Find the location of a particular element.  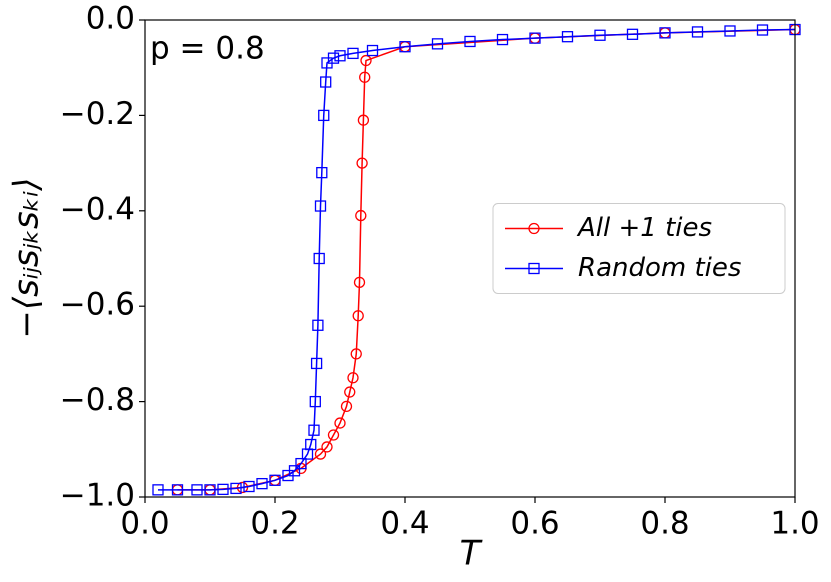

legend-box is located at coordinates (639, 248).